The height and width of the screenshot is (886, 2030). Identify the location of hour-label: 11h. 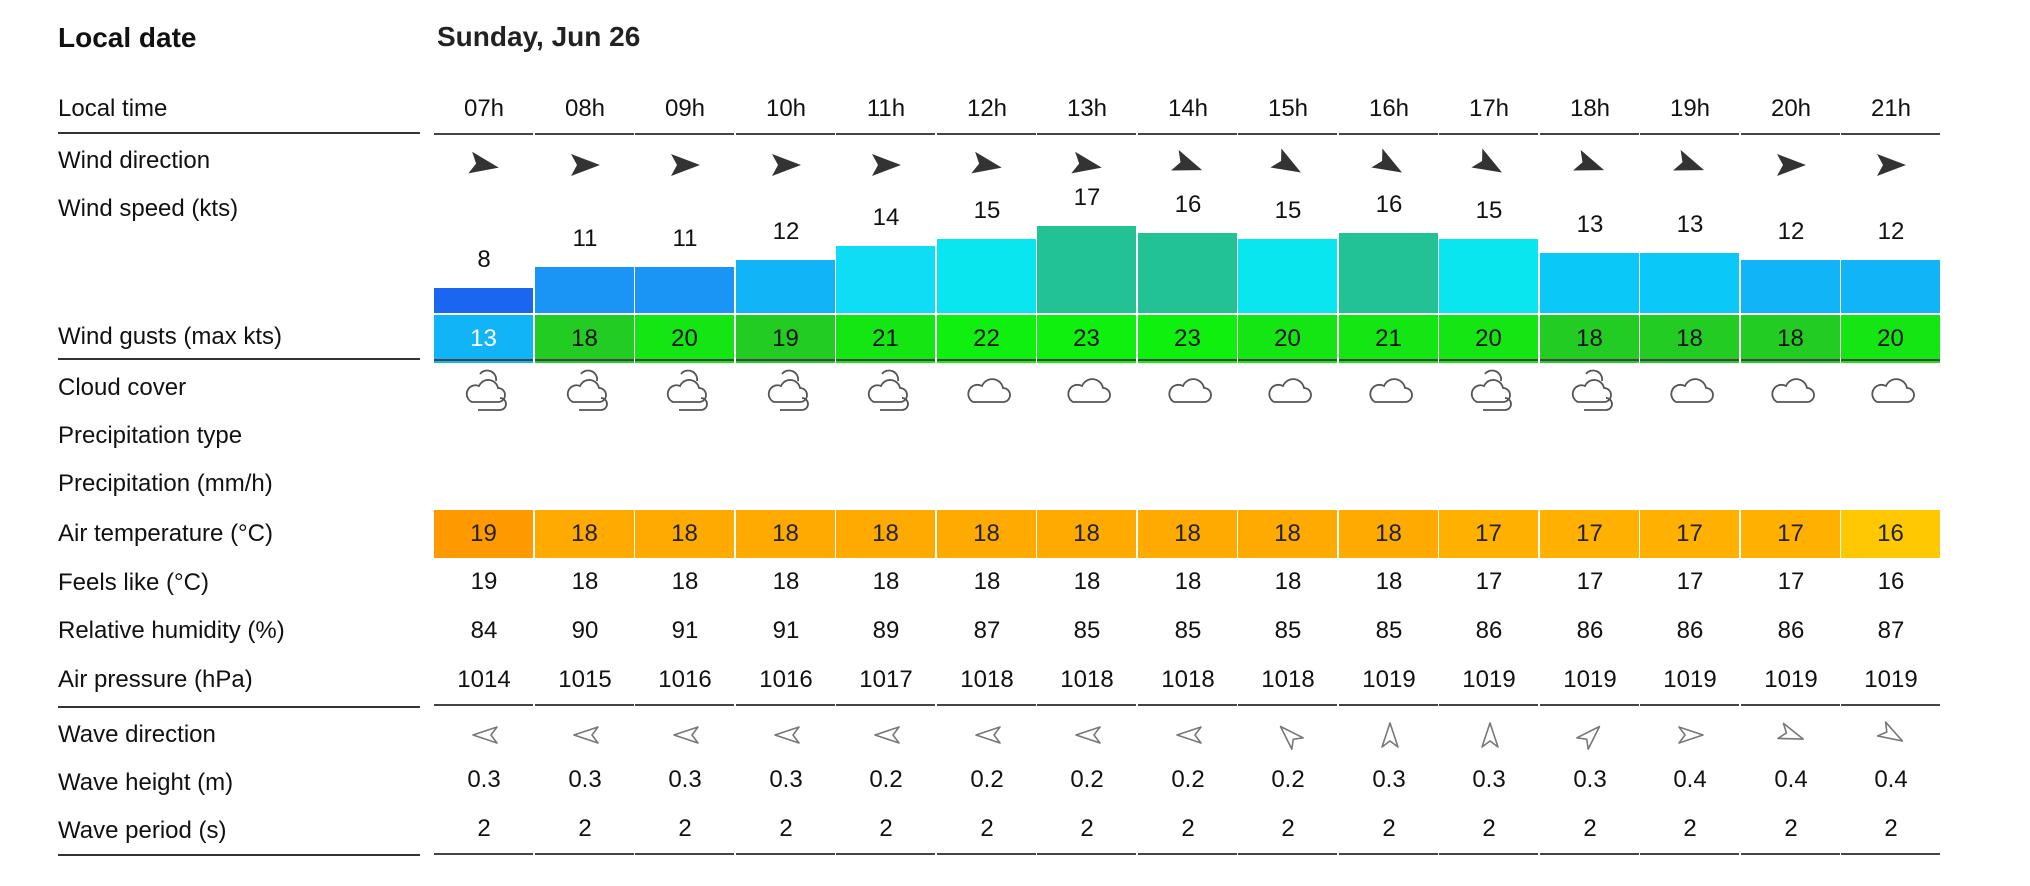
(886, 108).